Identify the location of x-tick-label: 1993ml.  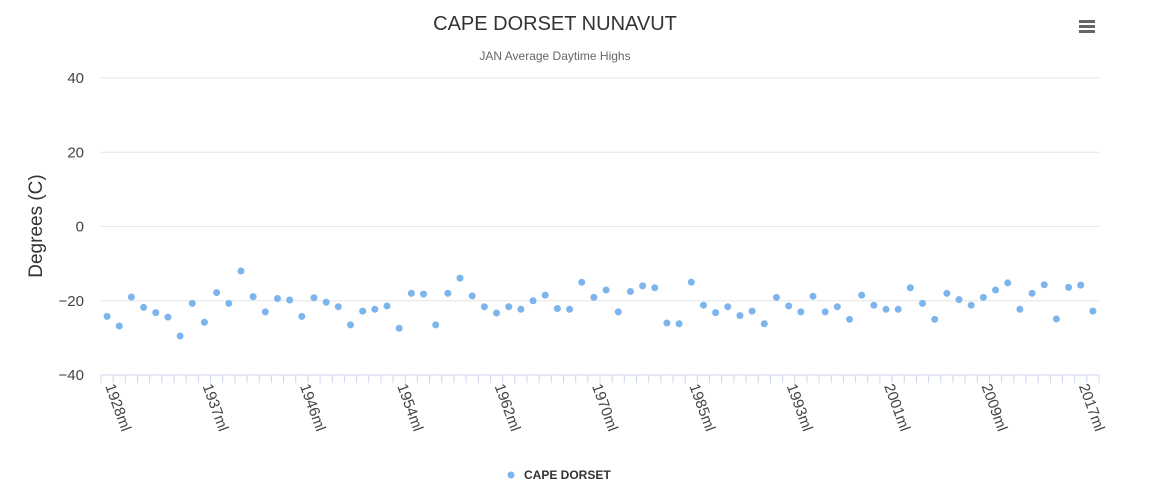
(799, 408).